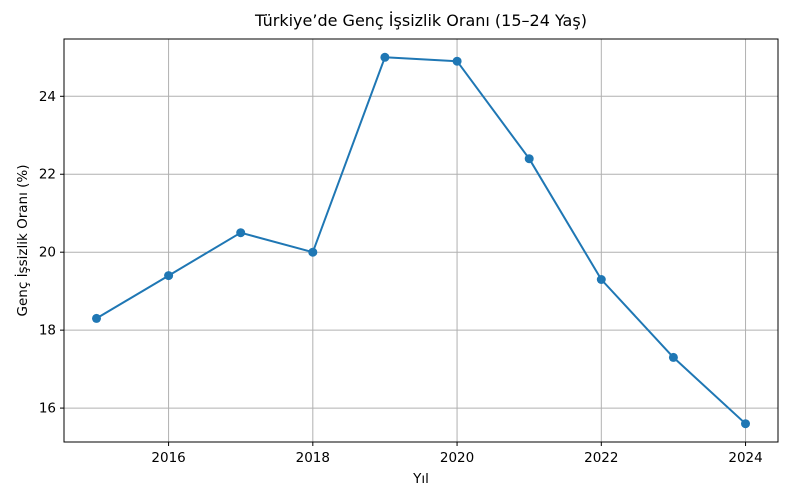  I want to click on y-tick-label: 16, so click(47, 409).